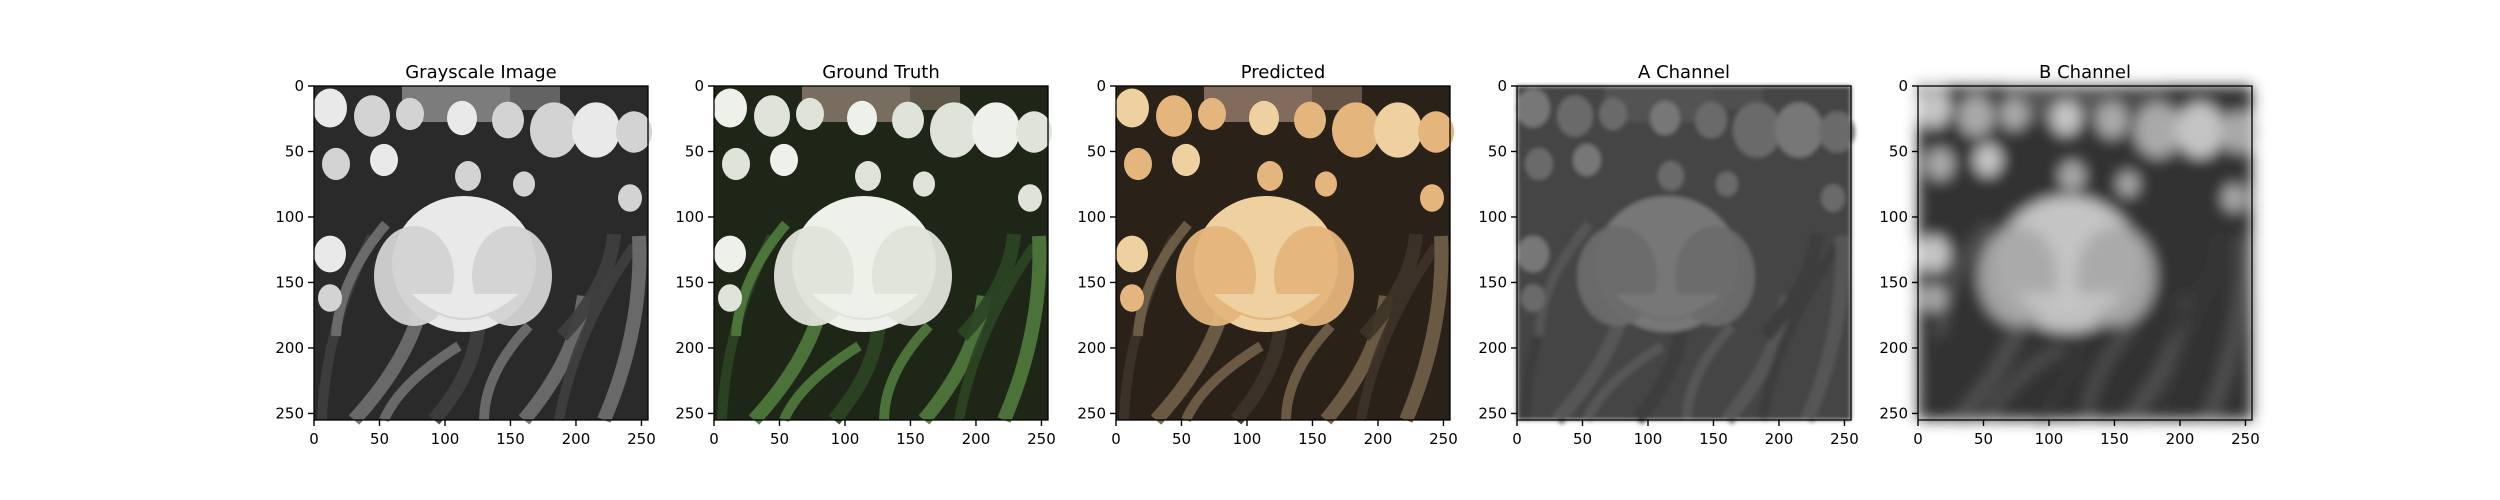 Image resolution: width=2500 pixels, height=500 pixels. I want to click on x-tick-label-b-channel-0: 0, so click(1918, 439).